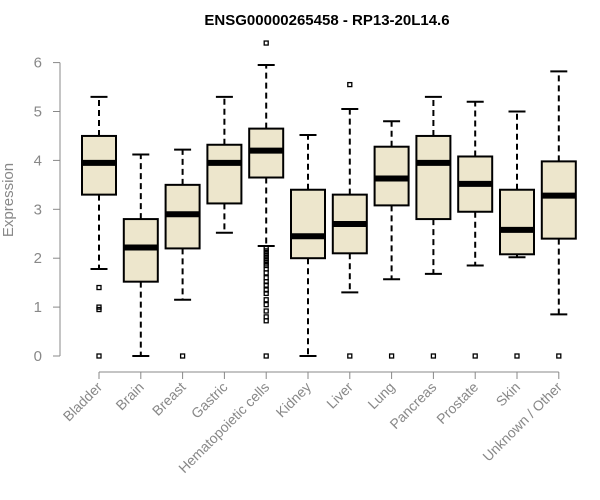 The width and height of the screenshot is (600, 500). Describe the element at coordinates (169, 399) in the screenshot. I see `x-tick-label: Breast` at that location.